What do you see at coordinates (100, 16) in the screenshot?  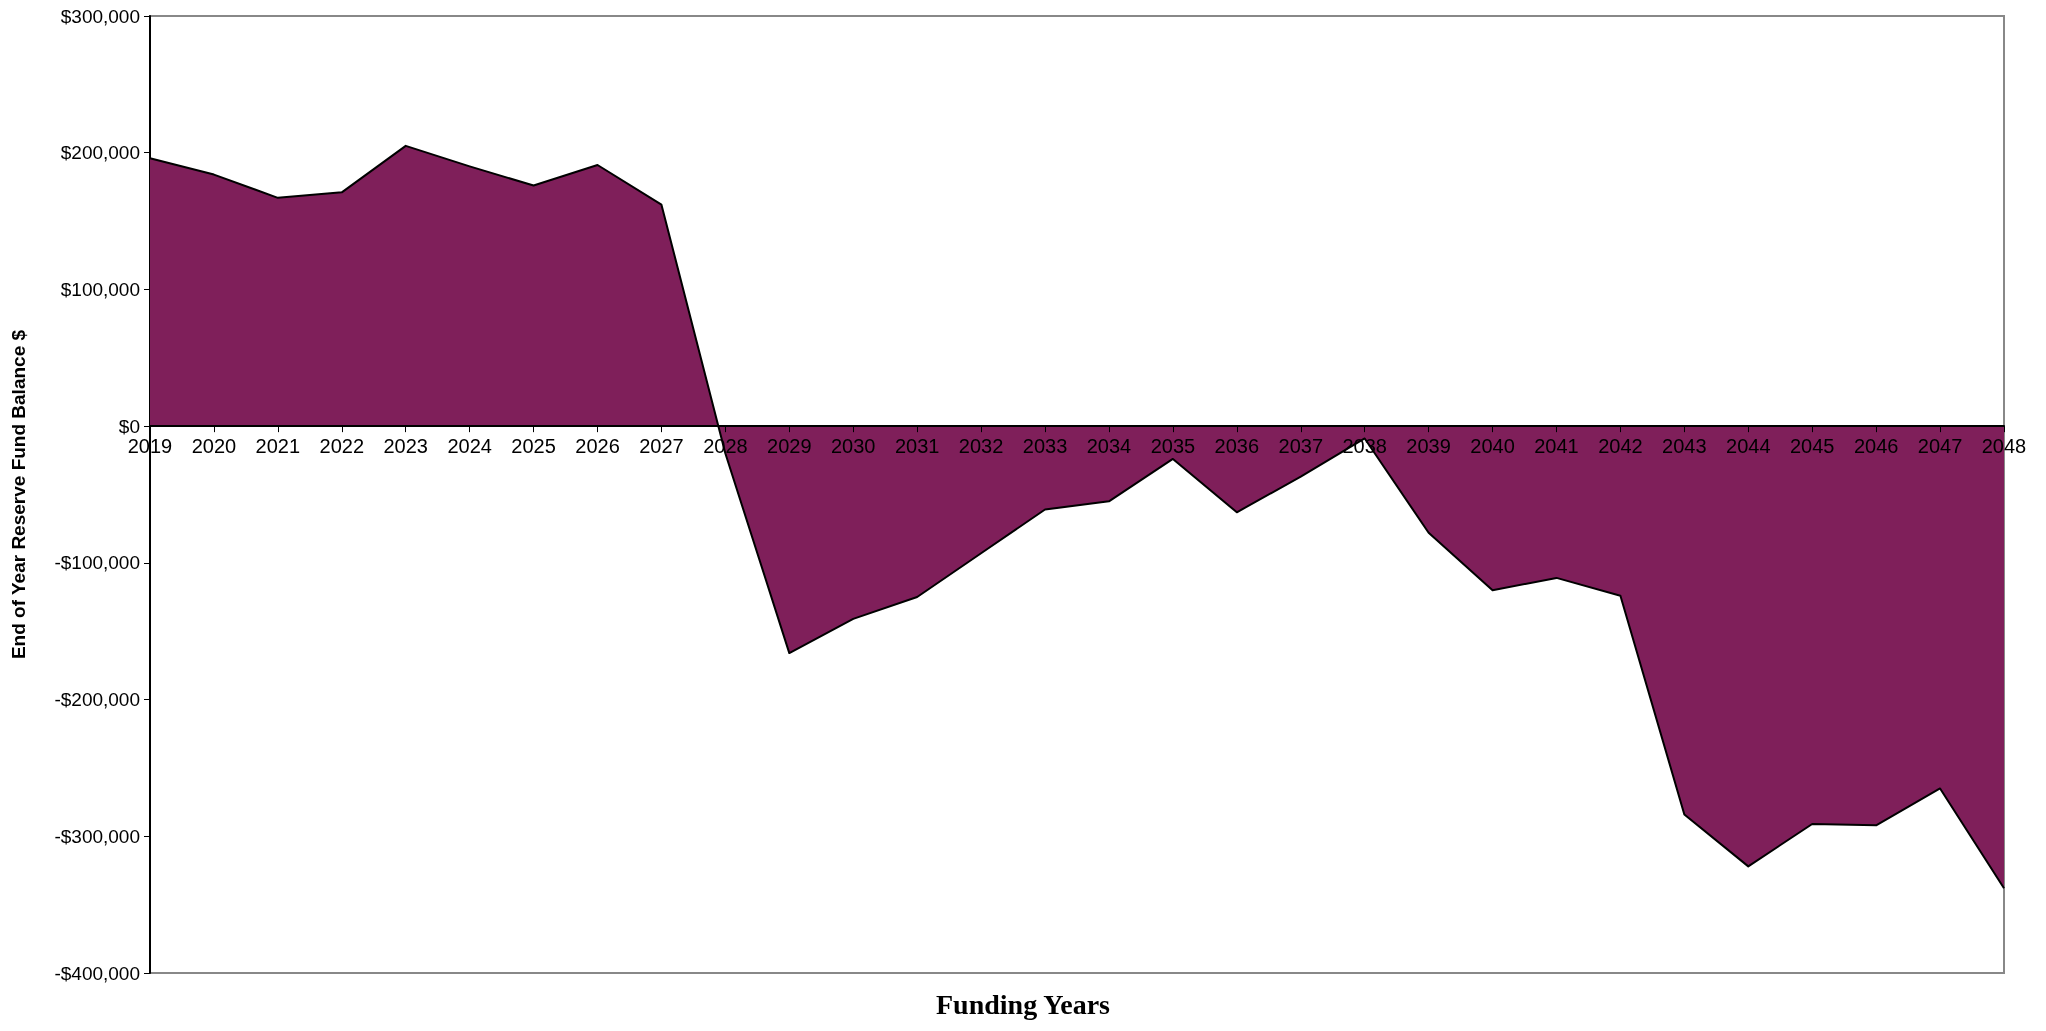 I see `y-tick-label: $300,000` at bounding box center [100, 16].